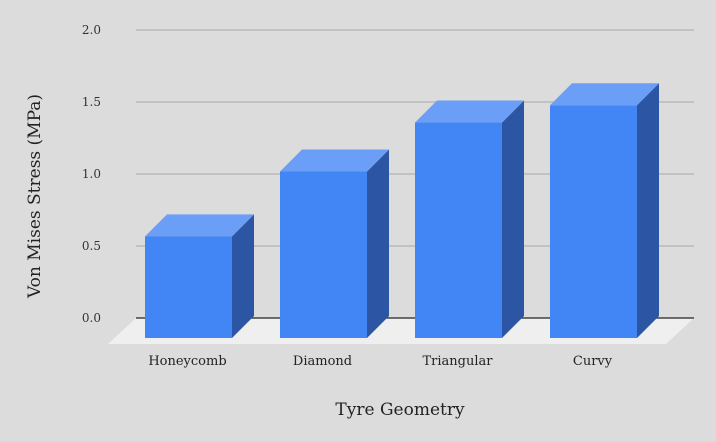 The height and width of the screenshot is (442, 716). What do you see at coordinates (380, 361) in the screenshot?
I see `x-axis-ticks: Honeycomb Diamond Triangular Curvy` at bounding box center [380, 361].